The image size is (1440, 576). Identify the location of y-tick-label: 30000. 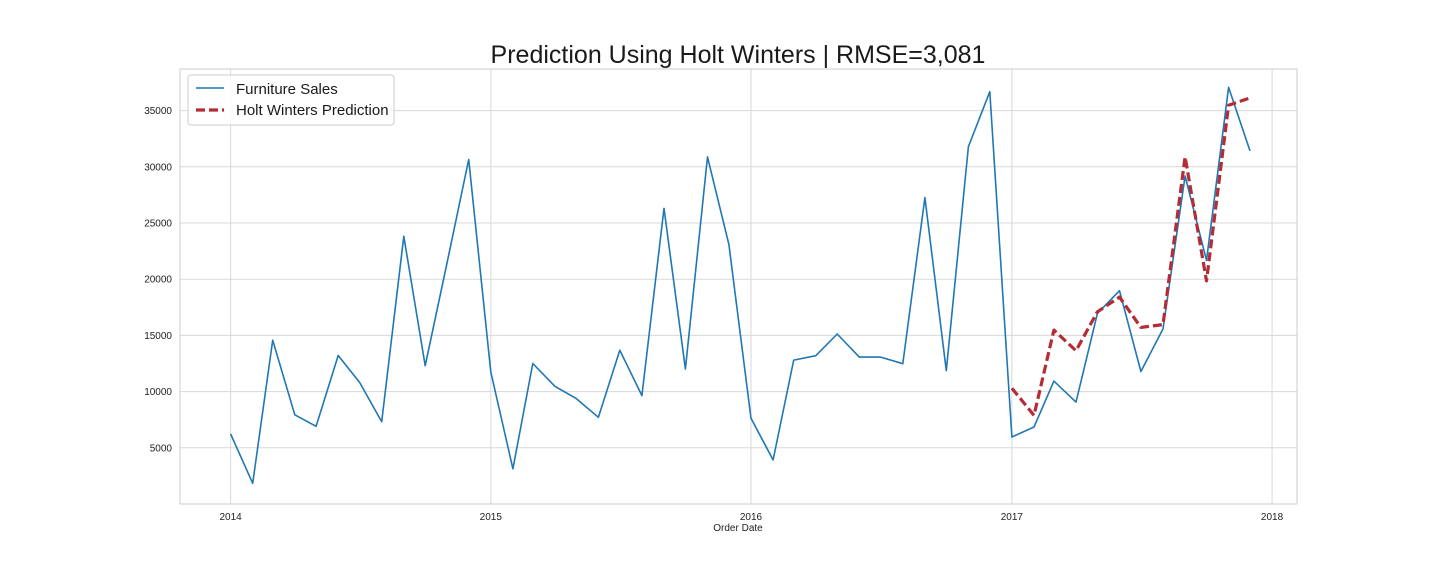
(158, 167).